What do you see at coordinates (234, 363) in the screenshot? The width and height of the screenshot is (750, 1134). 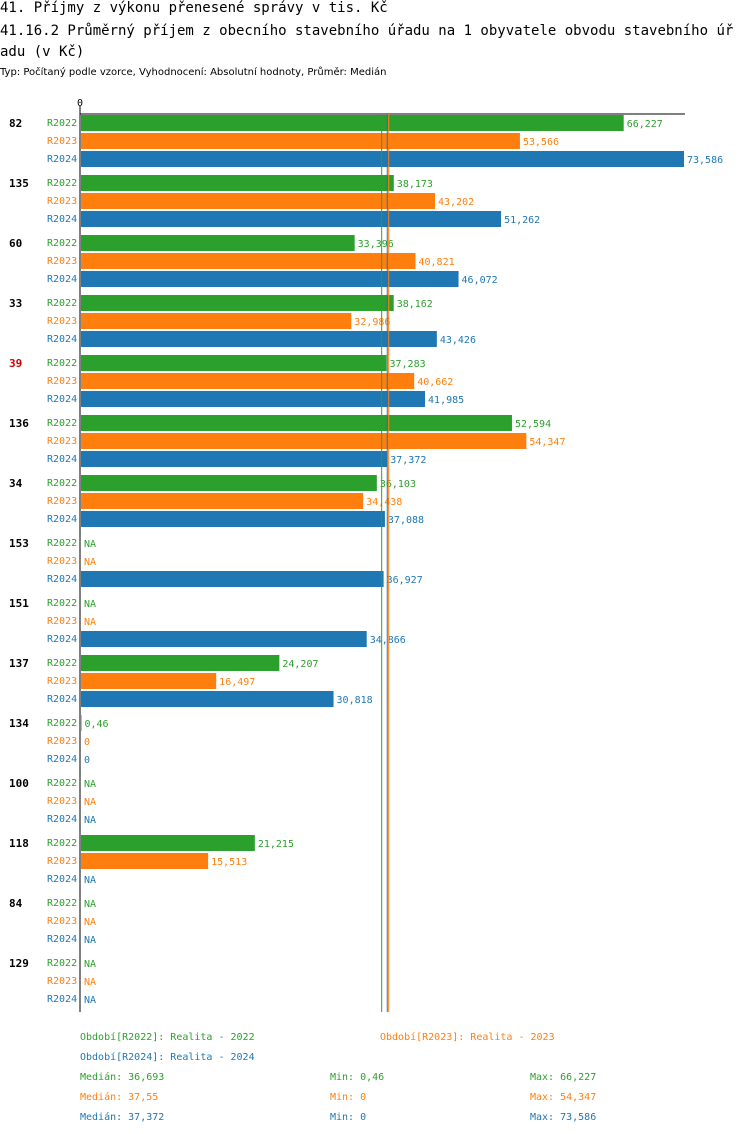 I see `bar-39-r2022` at bounding box center [234, 363].